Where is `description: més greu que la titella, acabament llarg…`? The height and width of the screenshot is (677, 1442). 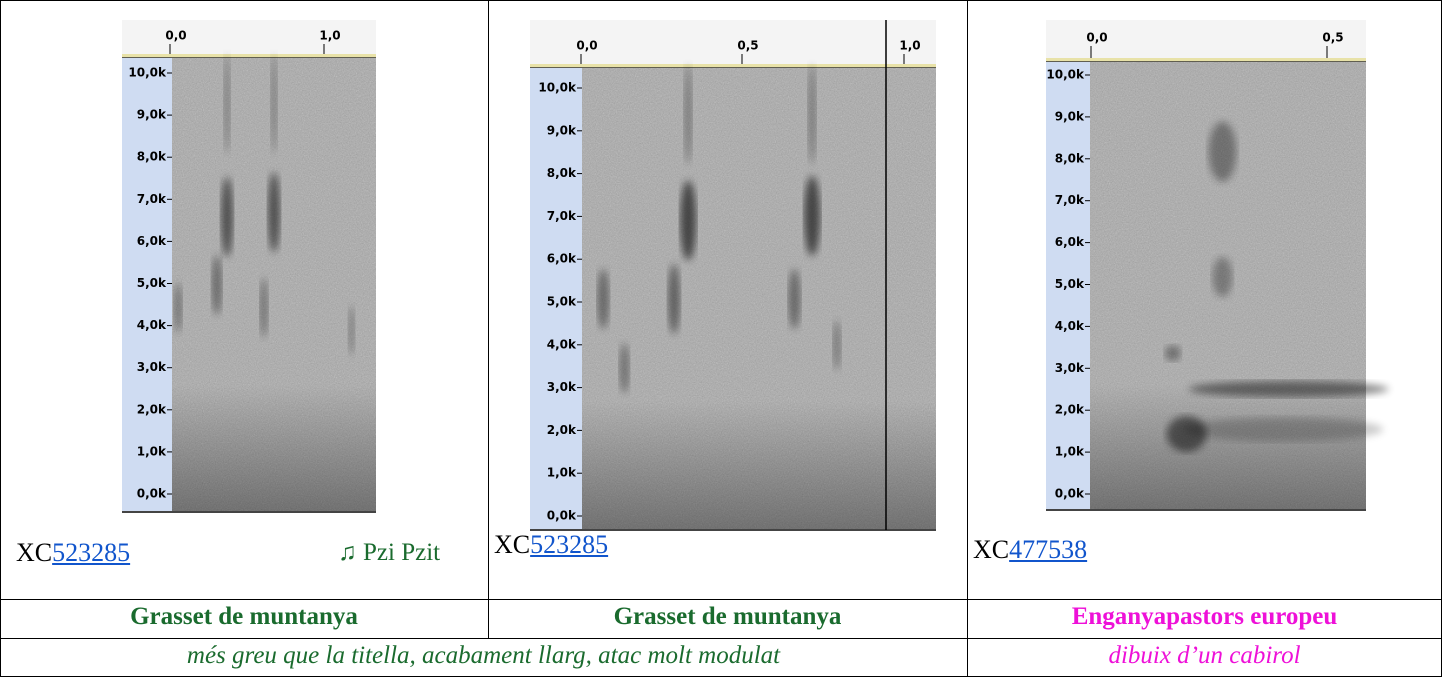 description: més greu que la titella, acabament llarg… is located at coordinates (483, 655).